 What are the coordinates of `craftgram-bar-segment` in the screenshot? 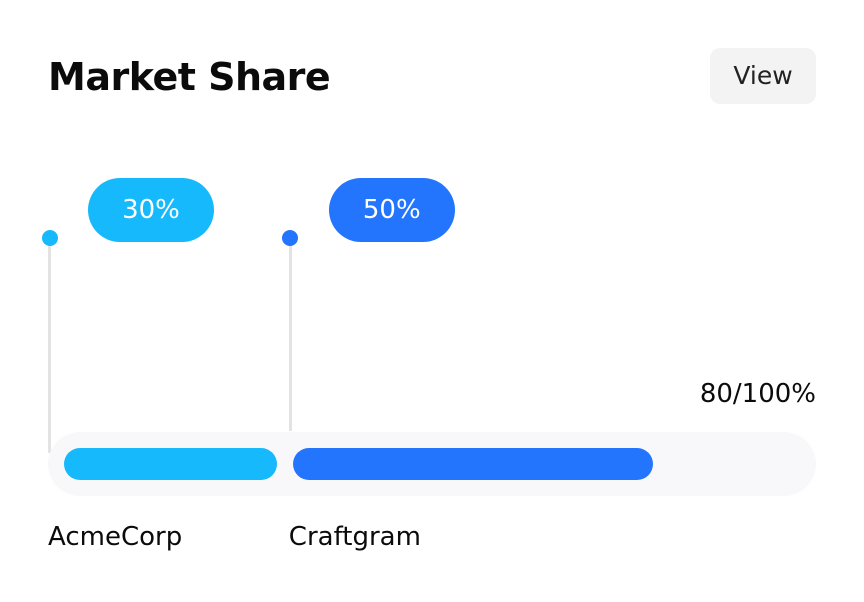 It's located at (472, 464).